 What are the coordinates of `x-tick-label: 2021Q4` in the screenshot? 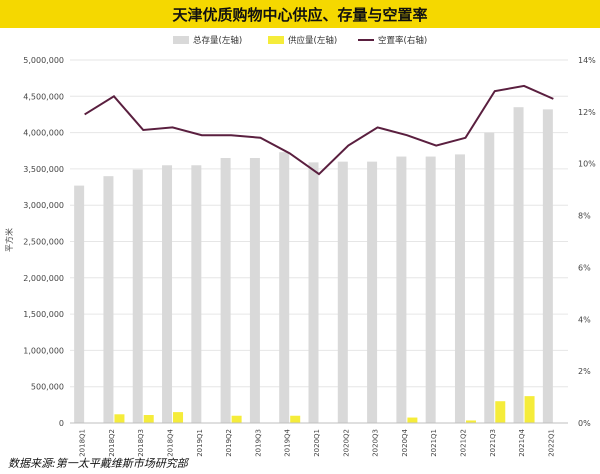 It's located at (522, 442).